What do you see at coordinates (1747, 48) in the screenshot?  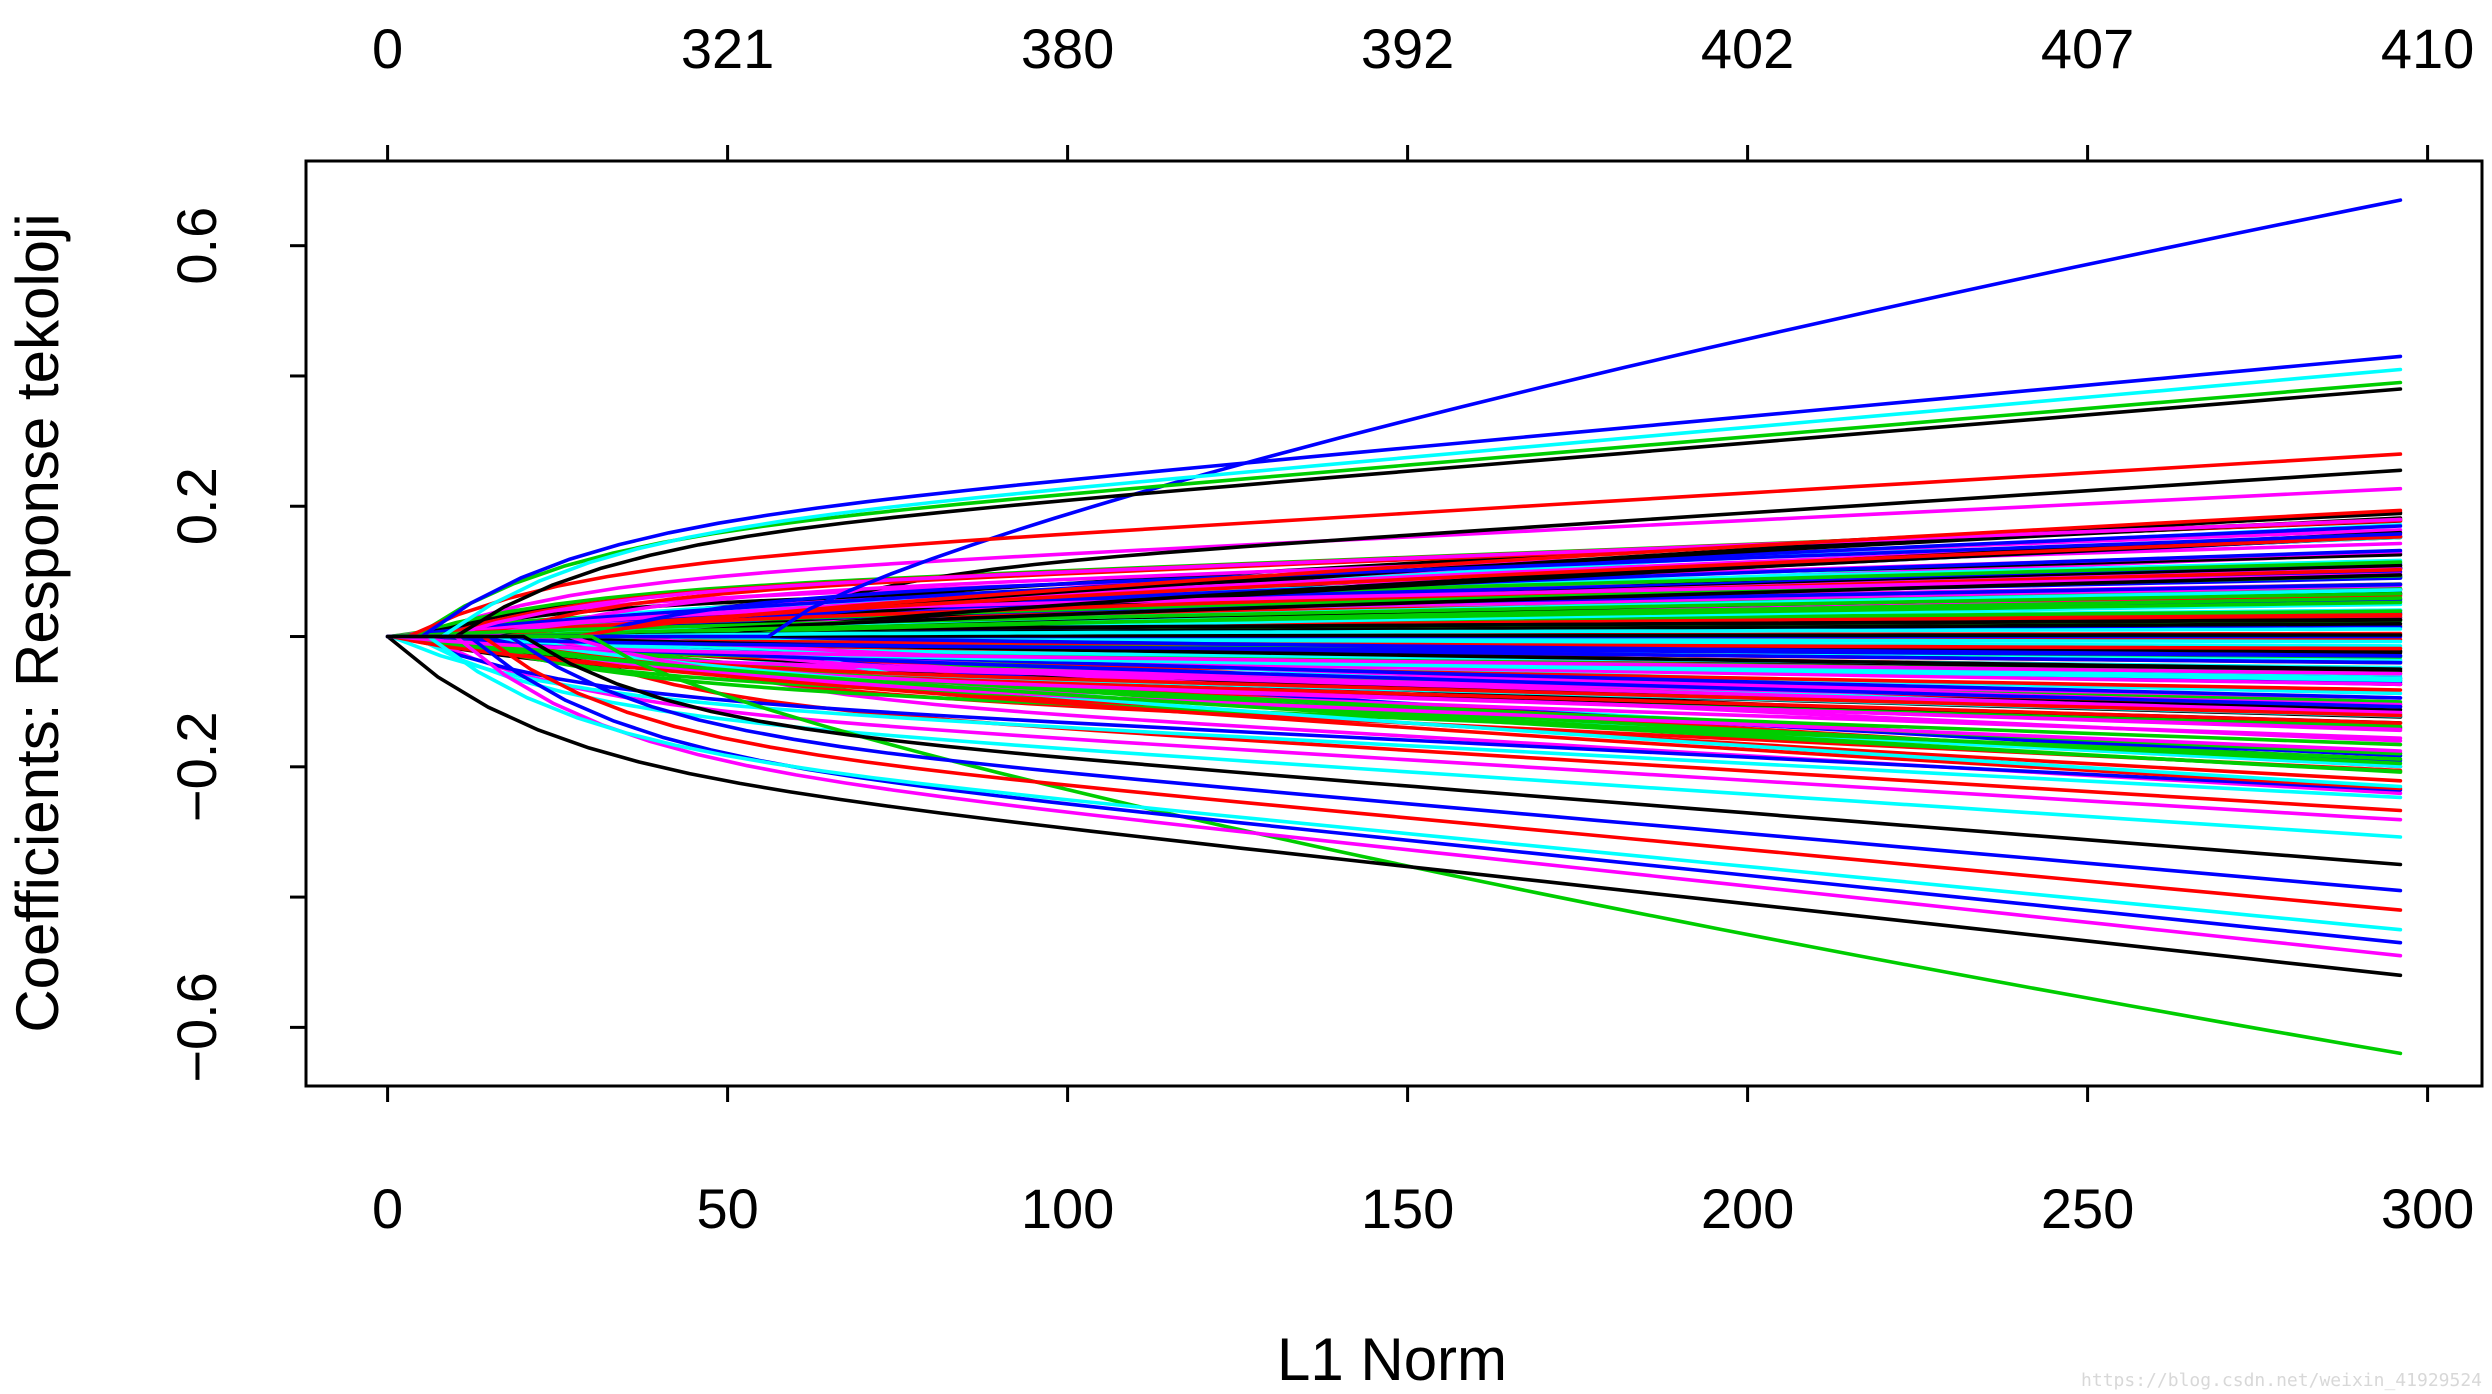 I see `top-tick-label: 402` at bounding box center [1747, 48].